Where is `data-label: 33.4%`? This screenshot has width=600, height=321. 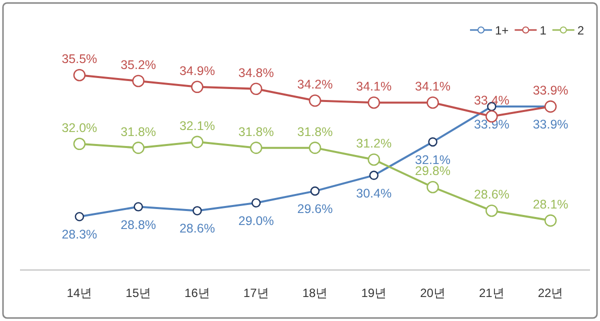
data-label: 33.4% is located at coordinates (492, 100).